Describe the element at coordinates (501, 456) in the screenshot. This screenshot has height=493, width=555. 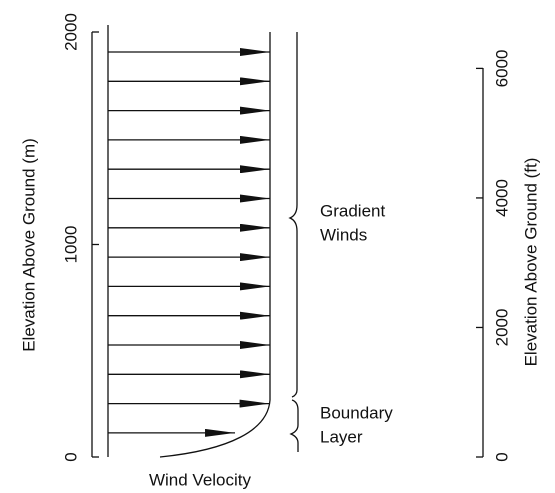
I see `y2-tick-label: 0` at that location.